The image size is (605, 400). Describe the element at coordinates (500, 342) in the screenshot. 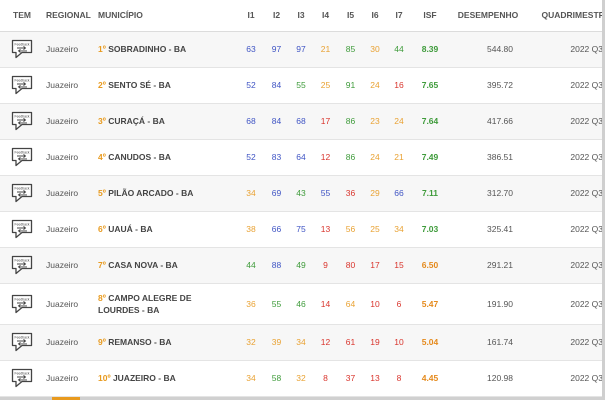

I see `desempenho-value: 161.74` at that location.